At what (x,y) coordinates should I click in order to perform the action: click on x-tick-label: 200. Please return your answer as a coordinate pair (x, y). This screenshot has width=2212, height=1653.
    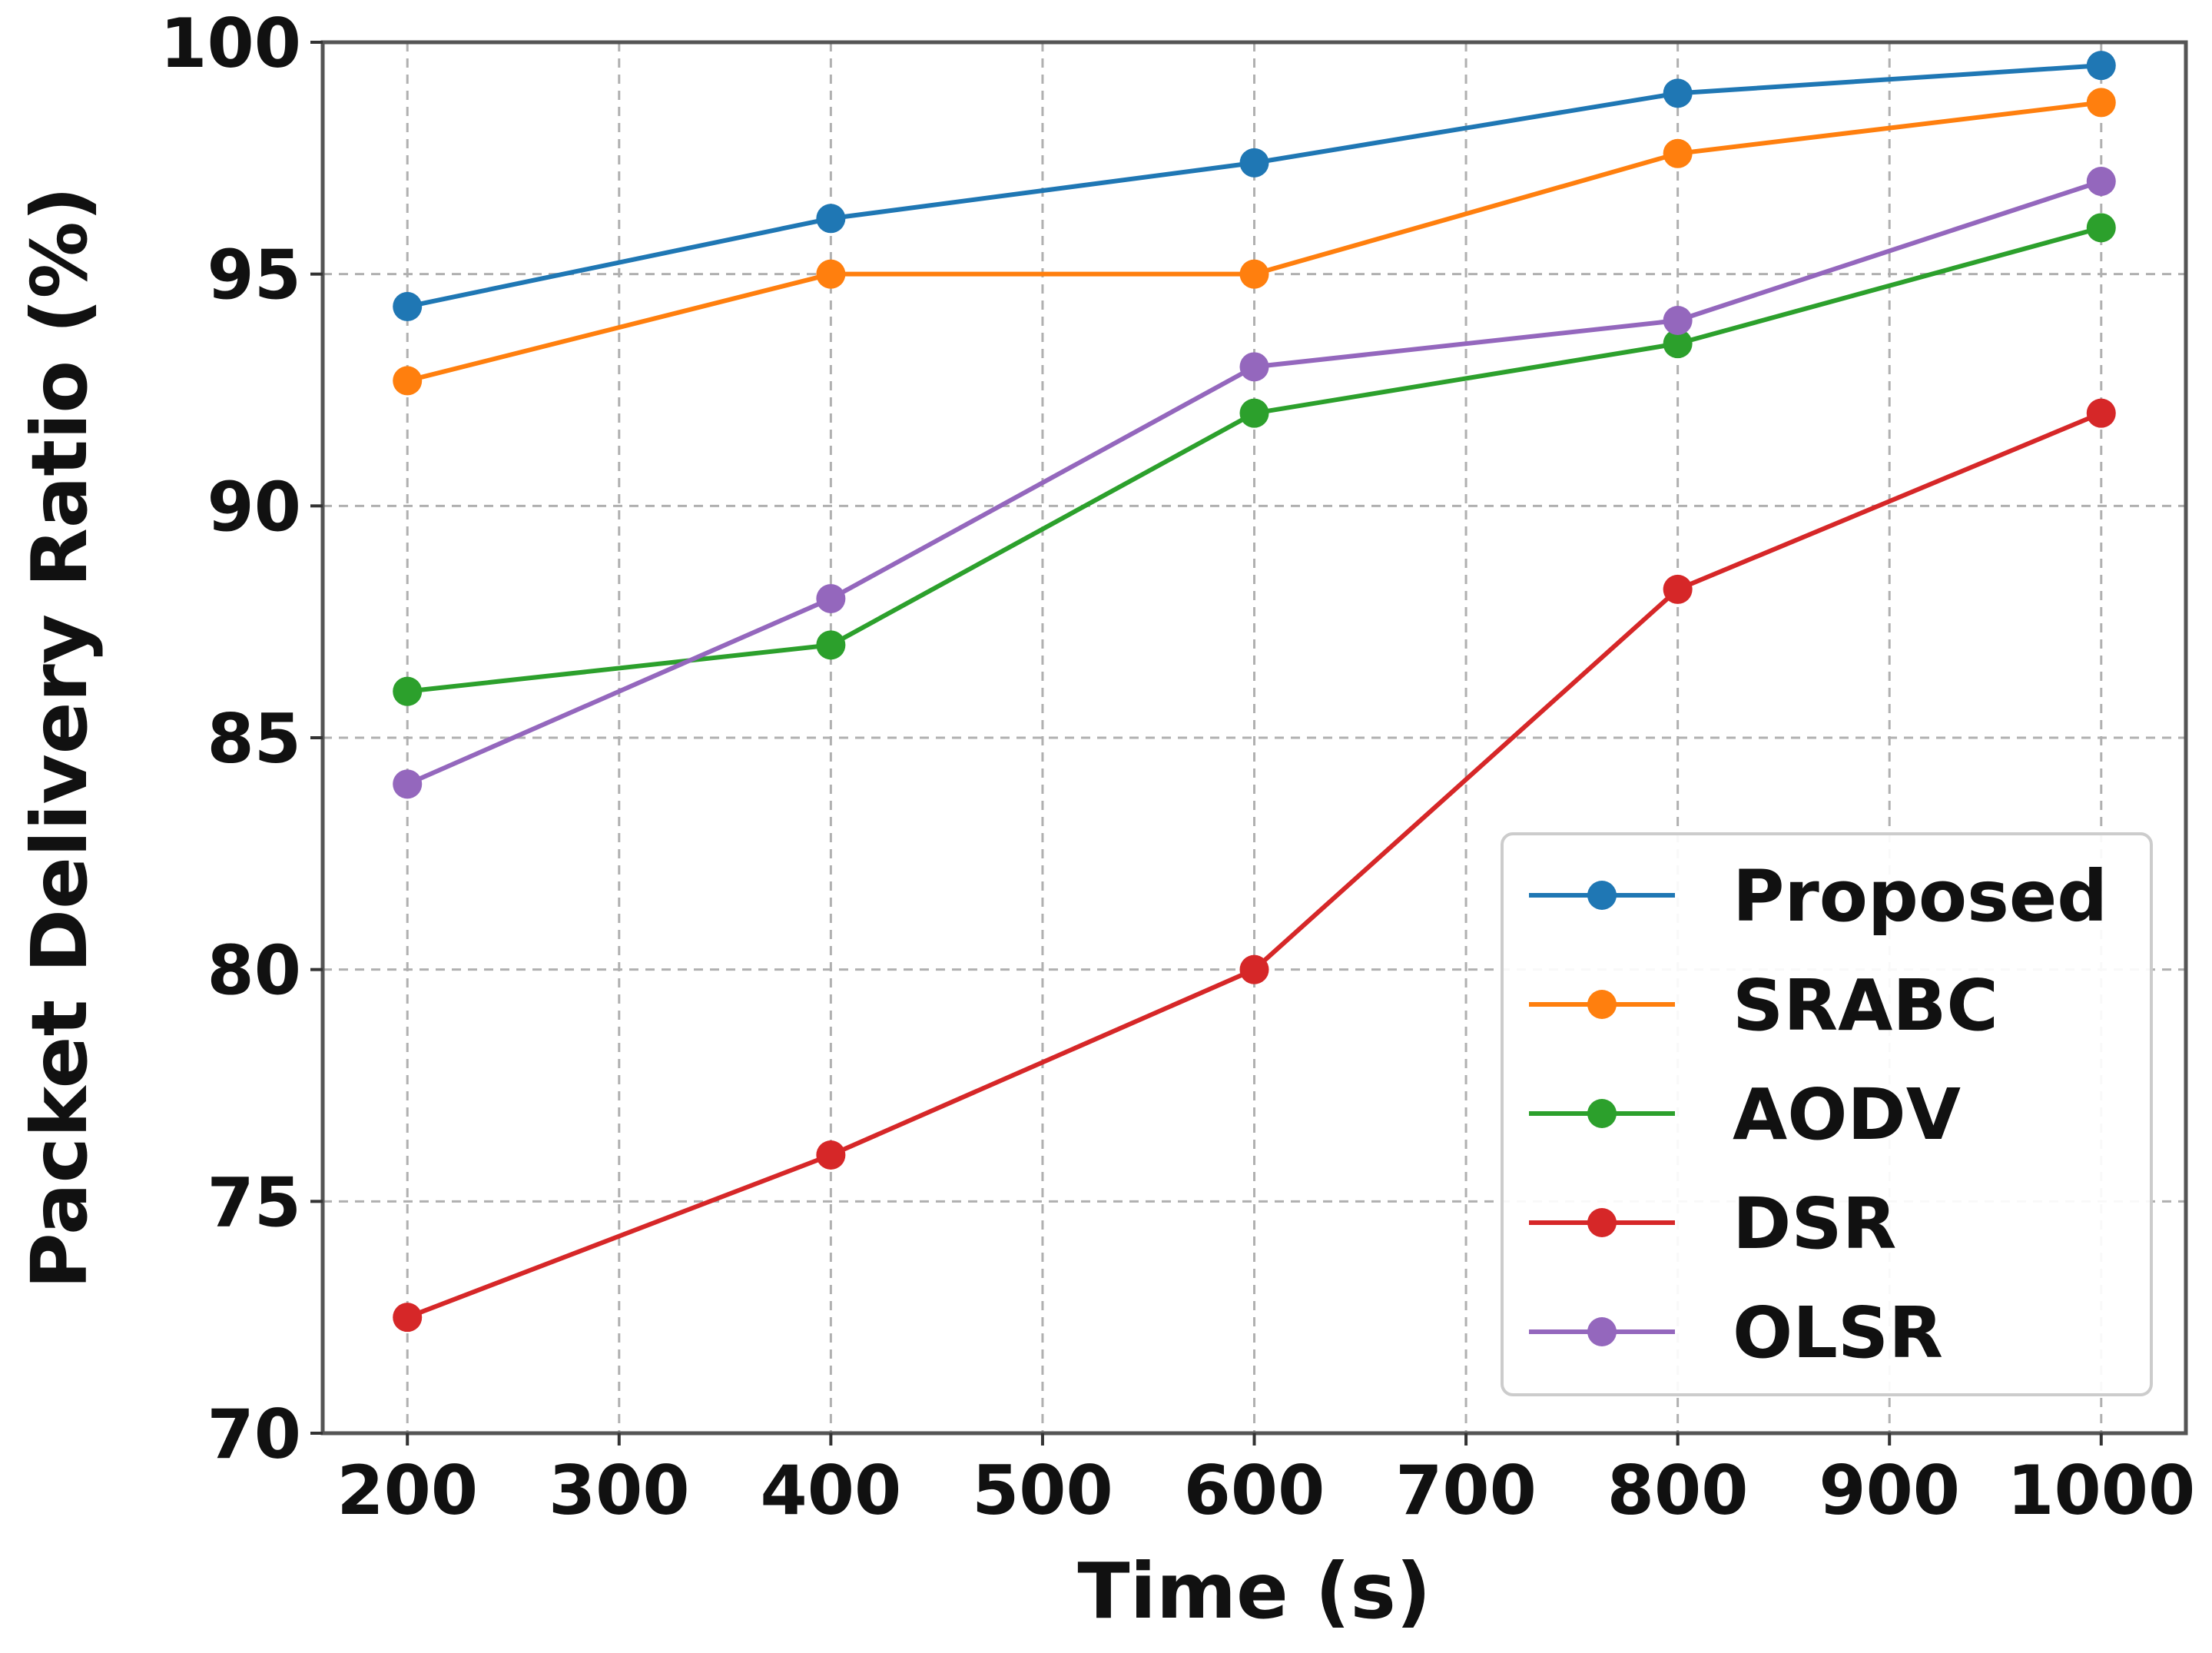
    Looking at the image, I should click on (407, 1490).